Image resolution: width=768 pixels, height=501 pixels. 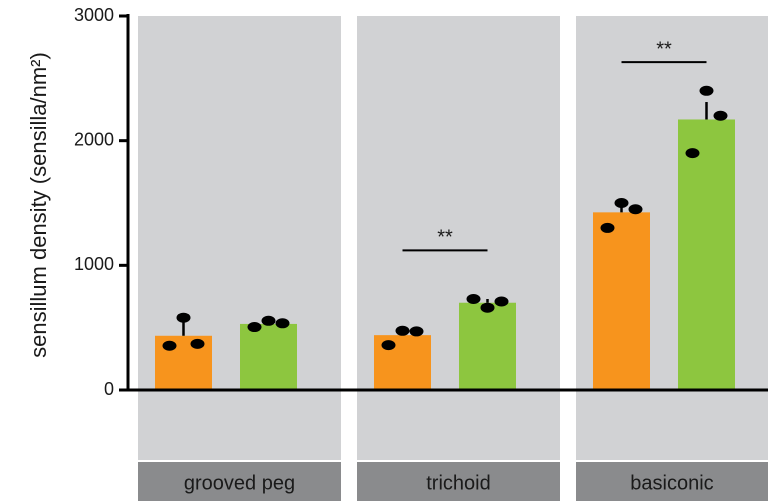 I want to click on y-axis-label: sensillum density (sensilla/nm²), so click(x=38, y=205).